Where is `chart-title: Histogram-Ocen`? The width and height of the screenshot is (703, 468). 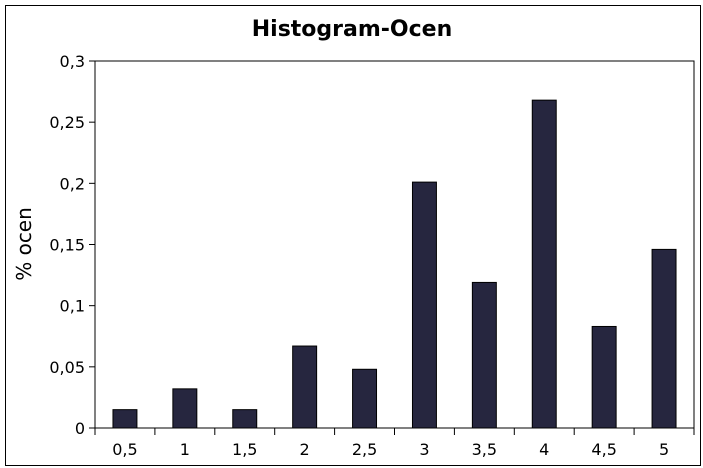 chart-title: Histogram-Ocen is located at coordinates (352, 29).